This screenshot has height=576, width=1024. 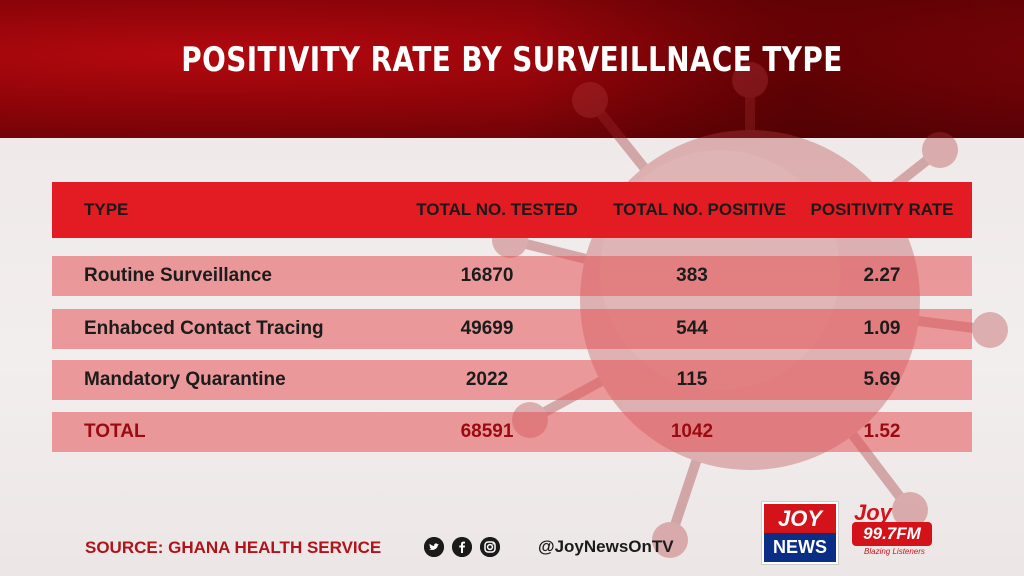 What do you see at coordinates (487, 275) in the screenshot?
I see `row-tested: 16870` at bounding box center [487, 275].